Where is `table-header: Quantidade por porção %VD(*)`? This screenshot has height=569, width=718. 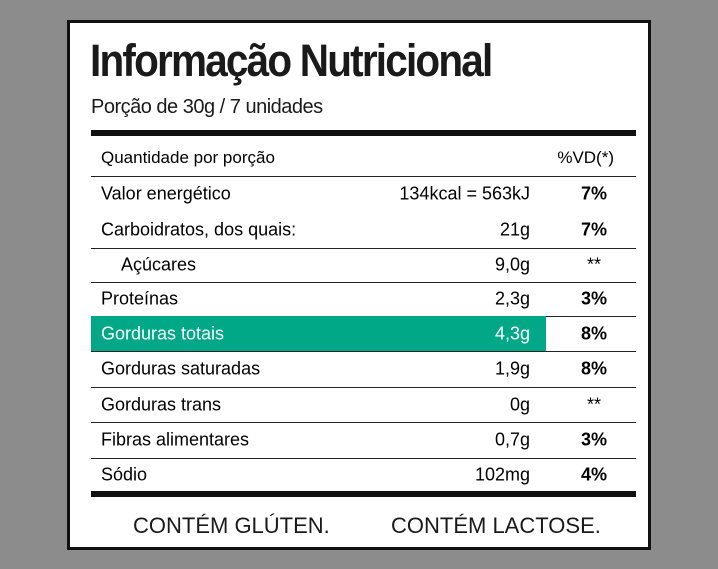 table-header: Quantidade por porção %VD(*) is located at coordinates (363, 157).